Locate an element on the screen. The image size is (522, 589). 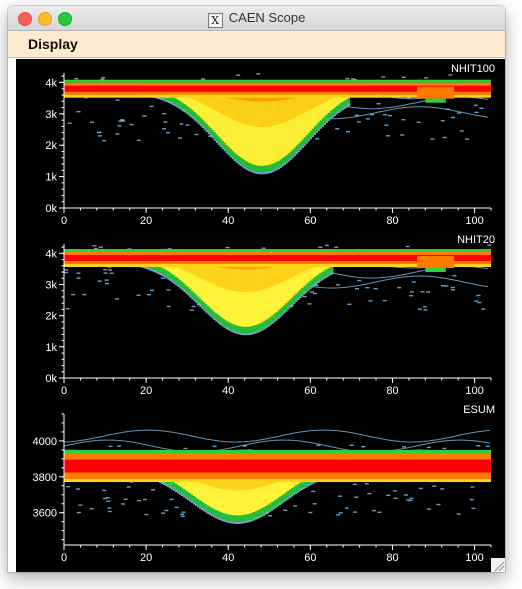
minimize-window-button is located at coordinates (45, 19).